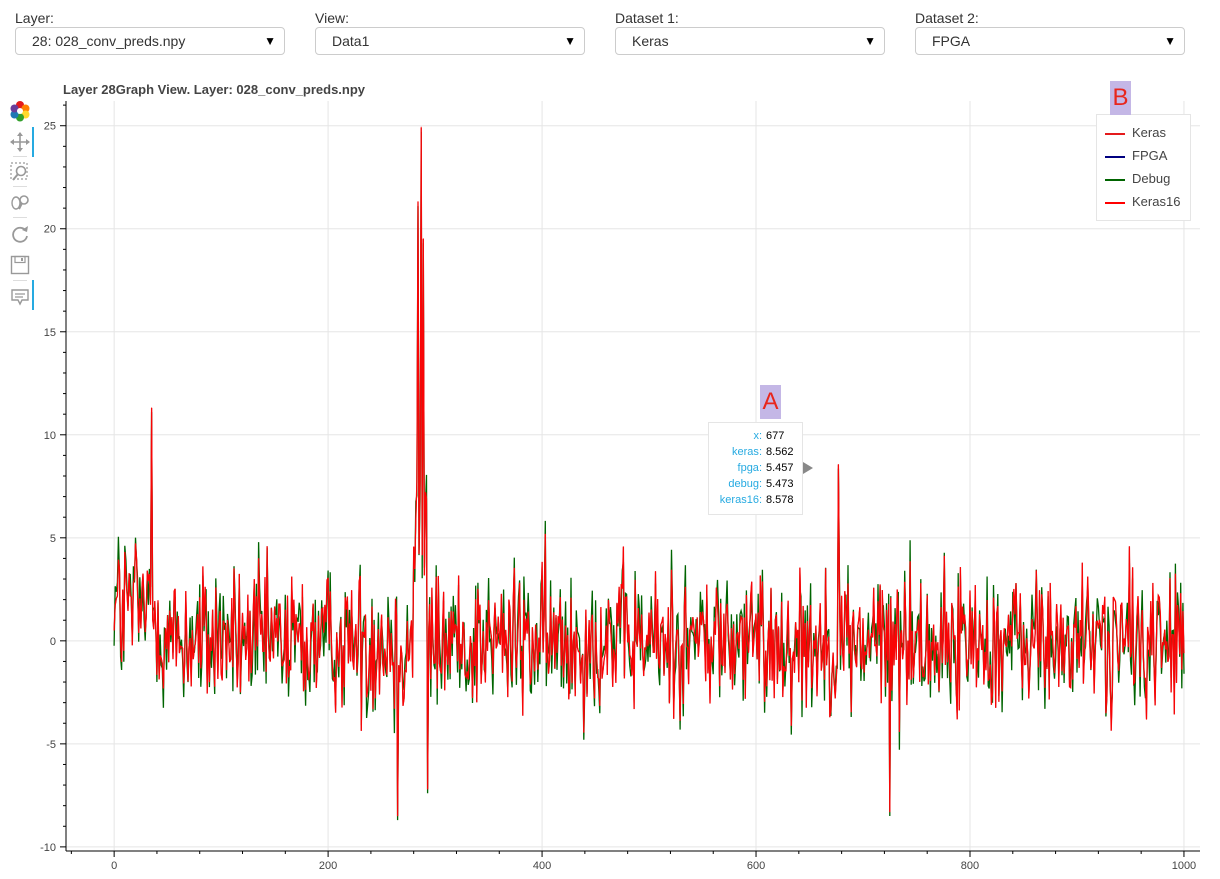  What do you see at coordinates (747, 452) in the screenshot?
I see `tooltip-key: keras:` at bounding box center [747, 452].